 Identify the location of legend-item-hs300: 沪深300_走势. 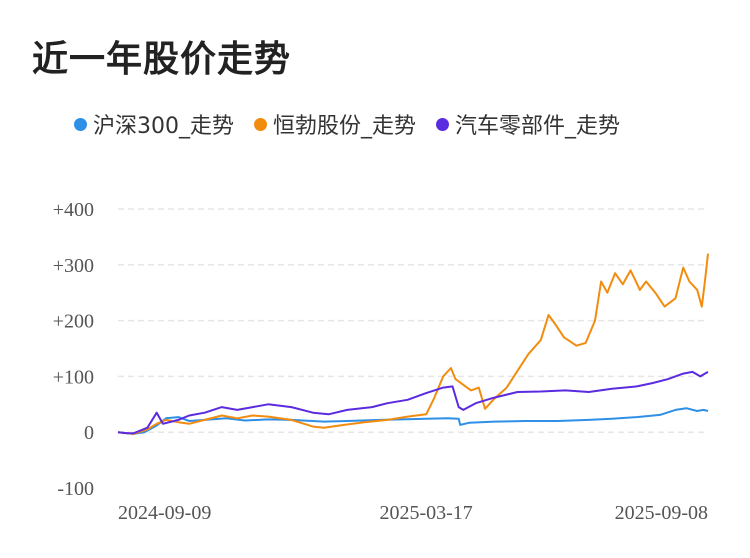
(154, 124).